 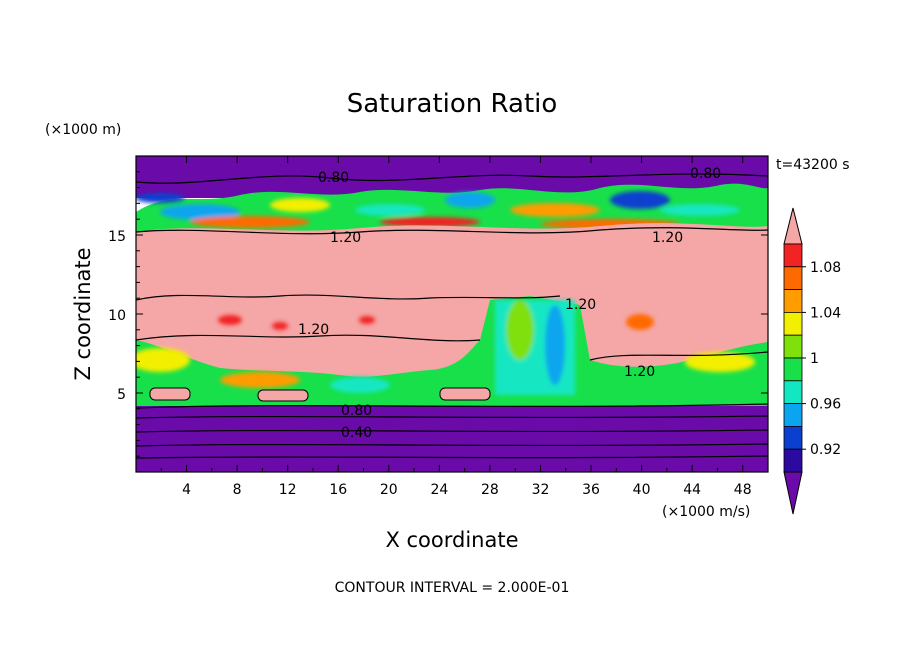 I want to click on chart-title: Saturation Ratio, so click(x=452, y=104).